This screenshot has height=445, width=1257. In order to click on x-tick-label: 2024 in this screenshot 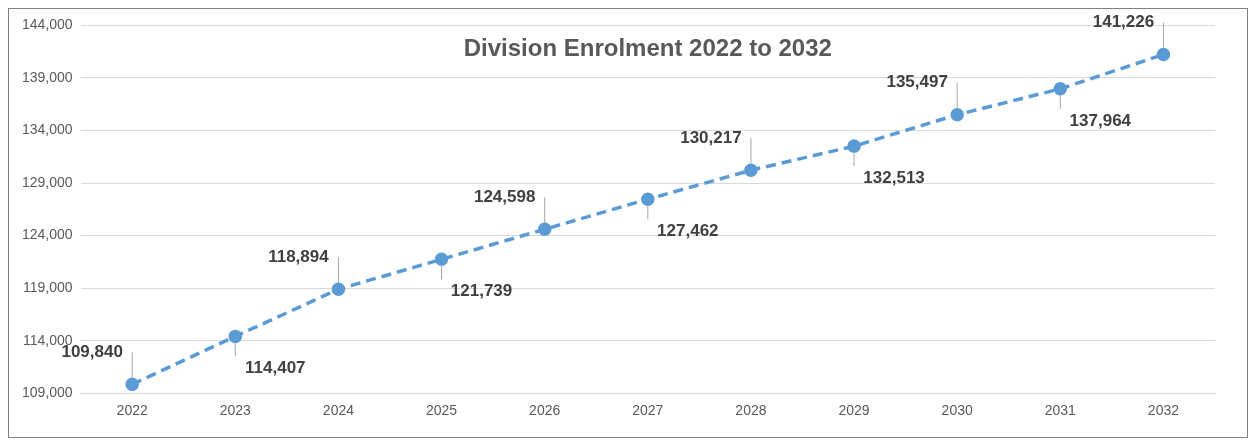, I will do `click(338, 410)`.